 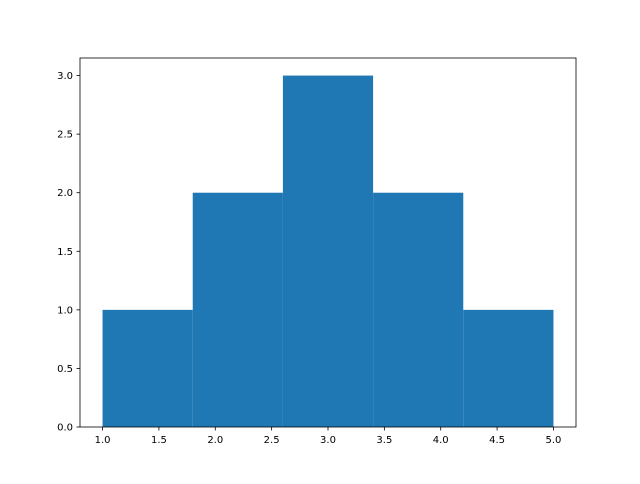 What do you see at coordinates (328, 440) in the screenshot?
I see `x-tick-label: 3.0` at bounding box center [328, 440].